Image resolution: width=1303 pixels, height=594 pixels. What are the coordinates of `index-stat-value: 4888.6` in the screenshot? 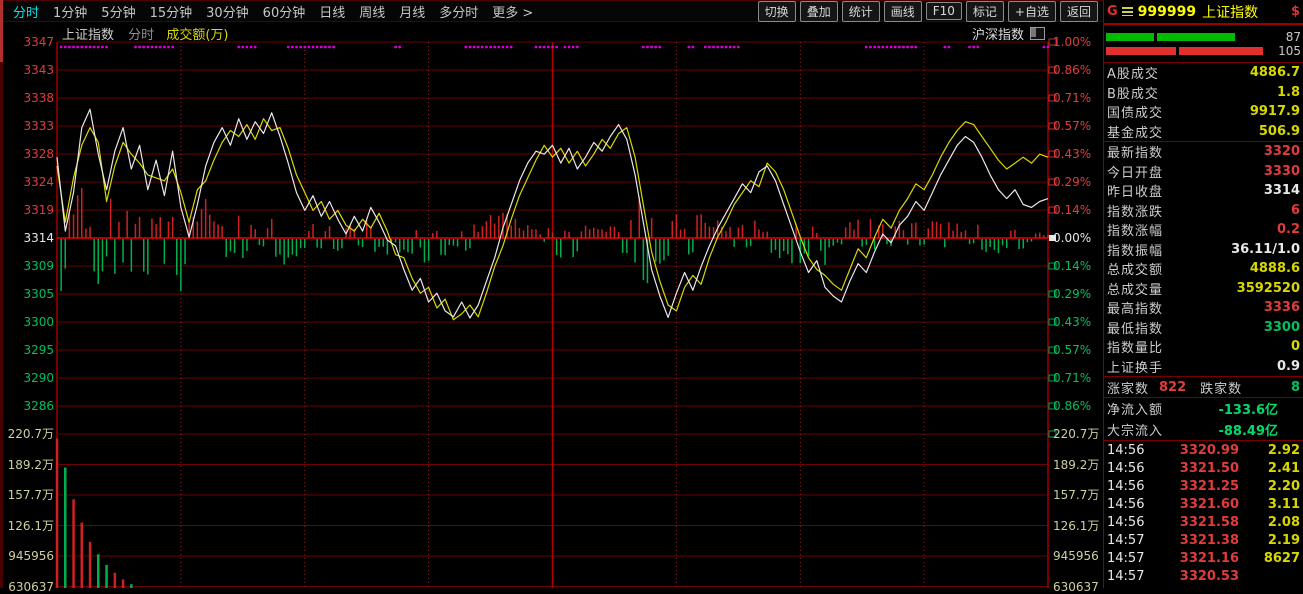 It's located at (1274, 269).